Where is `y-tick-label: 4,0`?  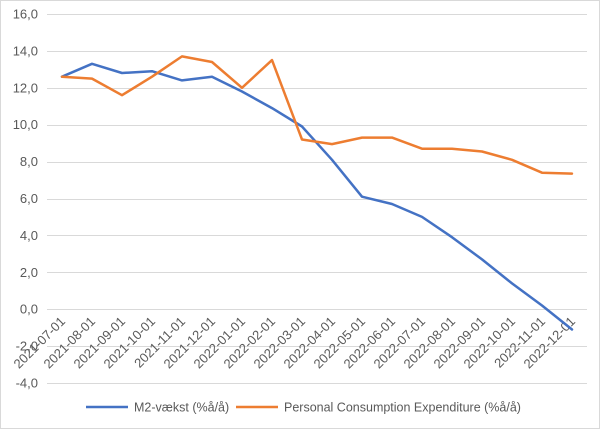
y-tick-label: 4,0 is located at coordinates (29, 235).